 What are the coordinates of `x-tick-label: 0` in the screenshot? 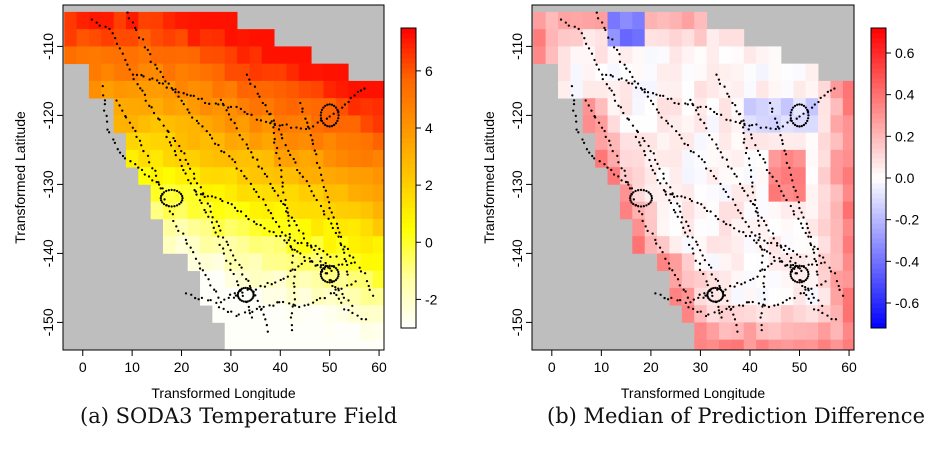 It's located at (552, 367).